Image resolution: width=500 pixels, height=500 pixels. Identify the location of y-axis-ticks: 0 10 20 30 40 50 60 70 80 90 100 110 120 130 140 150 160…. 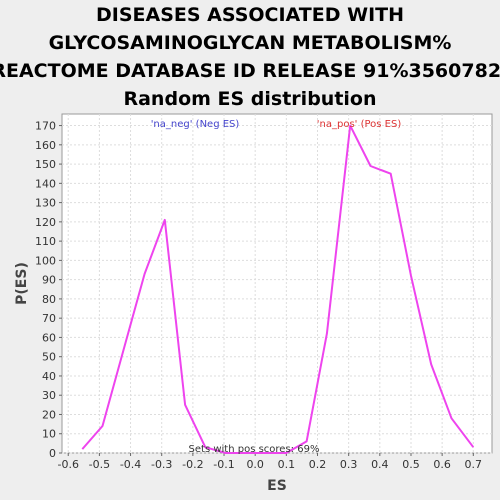
(48, 290).